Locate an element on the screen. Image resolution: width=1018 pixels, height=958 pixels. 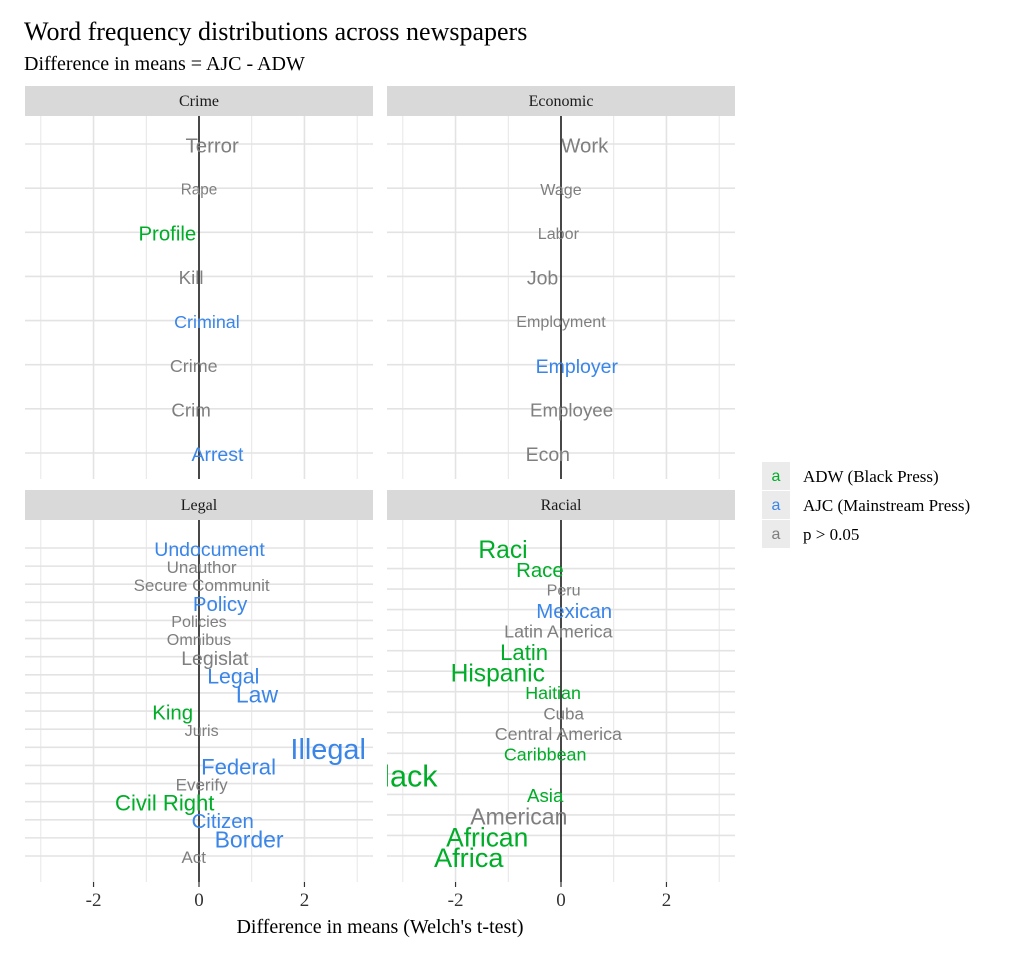
legend-item-ajc: a AJC (Mainstream Press) is located at coordinates (866, 505).